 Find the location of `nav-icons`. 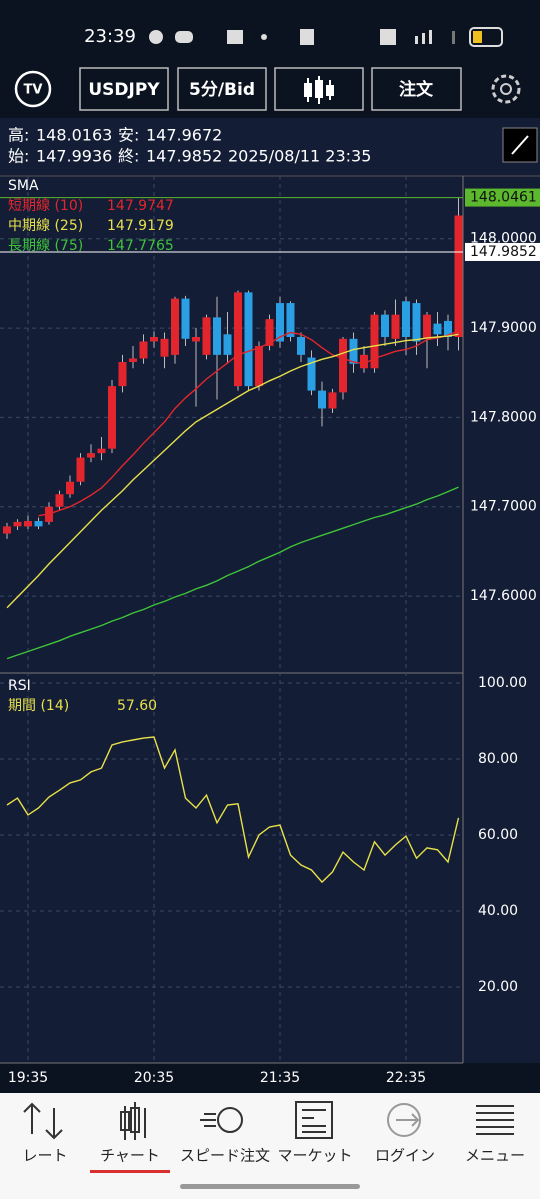

nav-icons is located at coordinates (268, 1120).